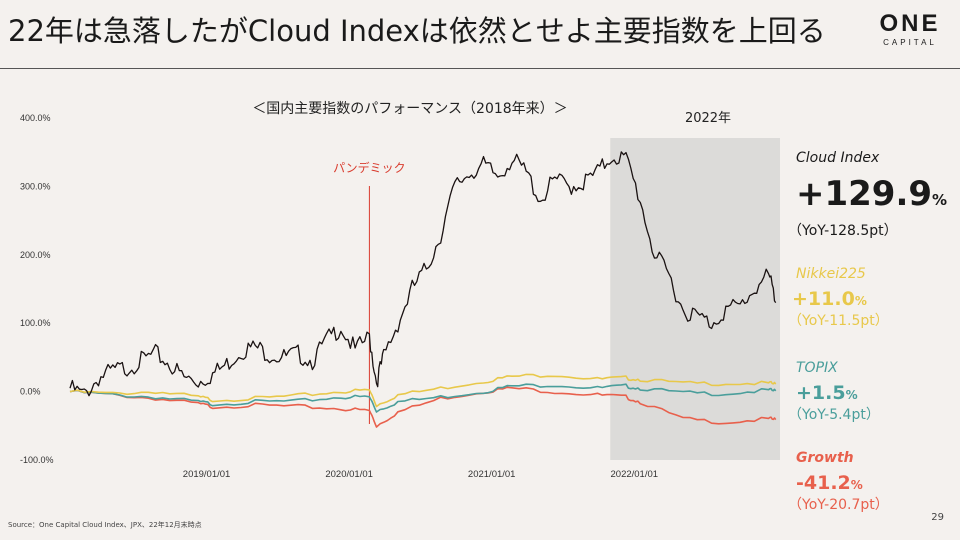 This screenshot has width=960, height=540. I want to click on legend-topix-yoy: （YoY-5.4pt）, so click(834, 415).